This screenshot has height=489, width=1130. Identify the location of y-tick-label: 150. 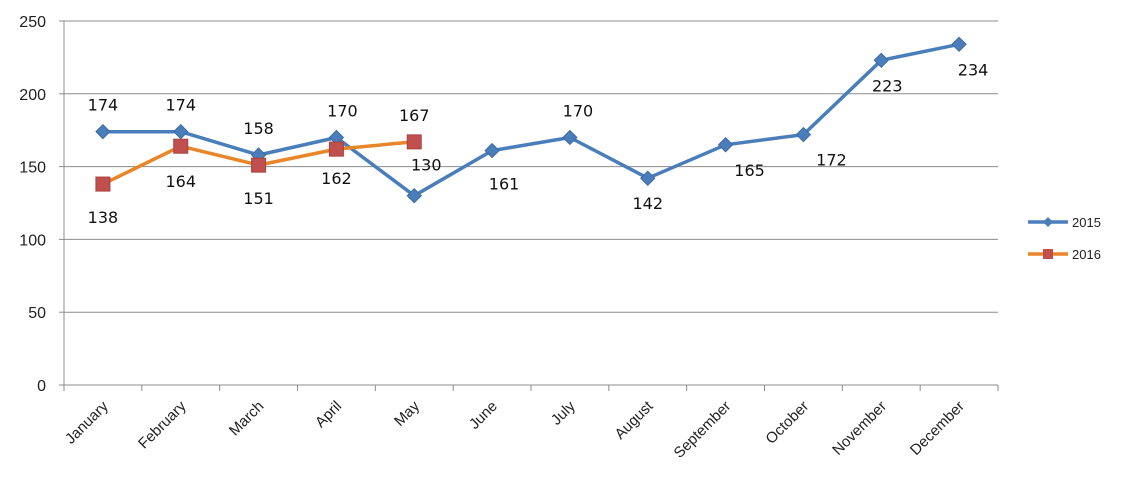
(32, 168).